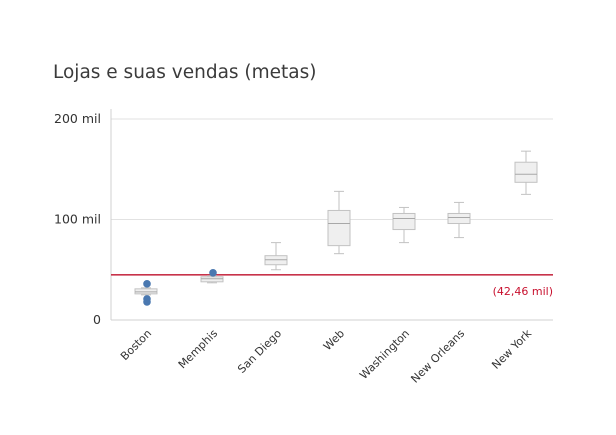 The image size is (616, 435). I want to click on y-tick-label: 0, so click(97, 319).